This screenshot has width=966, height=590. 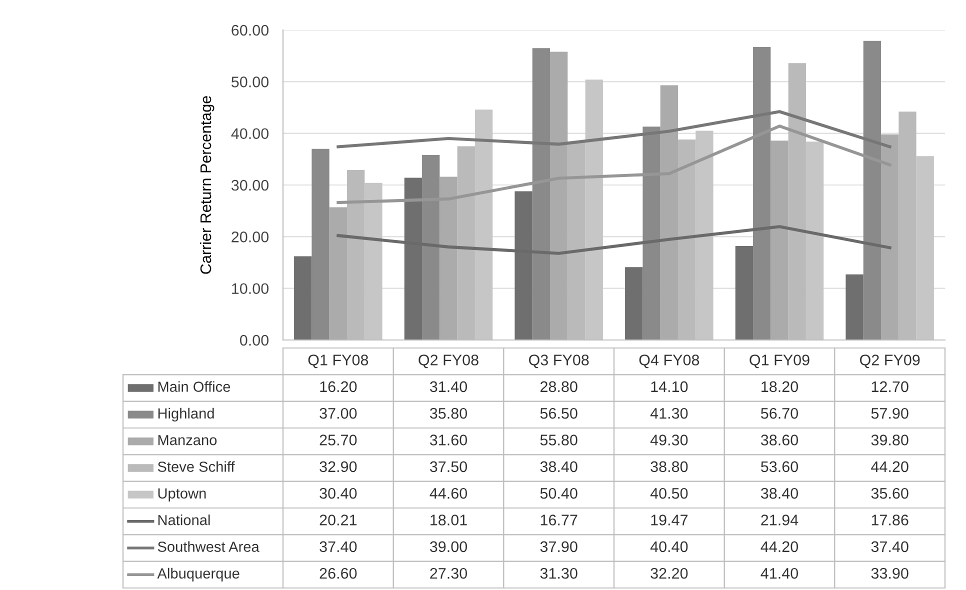 I want to click on data-label: 31.40, so click(x=449, y=386).